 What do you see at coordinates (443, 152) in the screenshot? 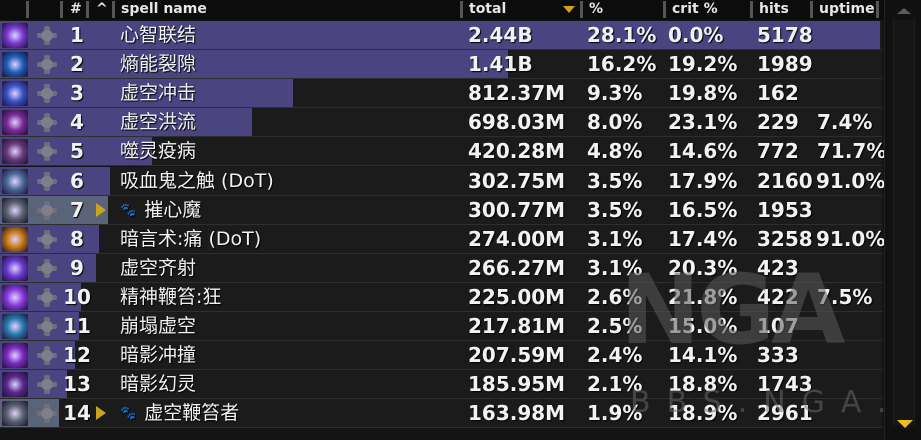
I see `table-row: 5 噬灵疫病 420.28M 4.8% 14.6% 772 71.7%` at bounding box center [443, 152].